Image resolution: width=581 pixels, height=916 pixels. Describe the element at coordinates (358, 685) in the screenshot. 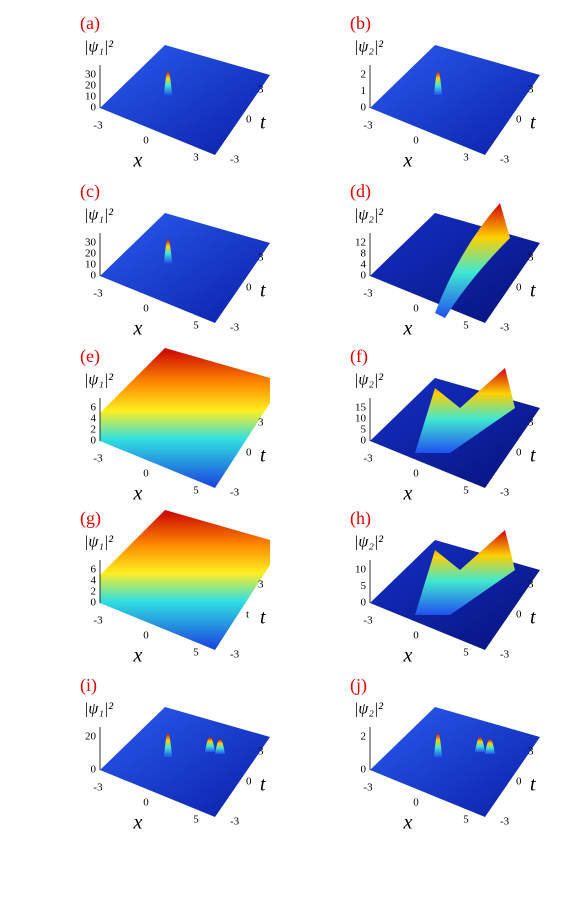

I see `panel-label: (j)` at that location.